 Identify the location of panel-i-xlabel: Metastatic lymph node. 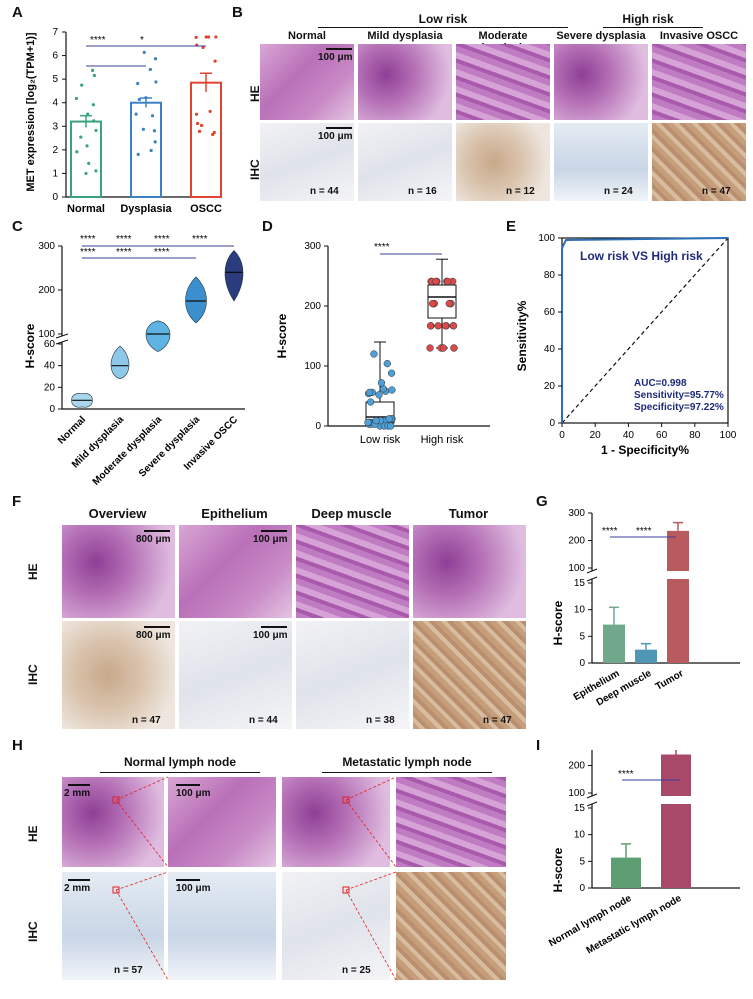
(634, 925).